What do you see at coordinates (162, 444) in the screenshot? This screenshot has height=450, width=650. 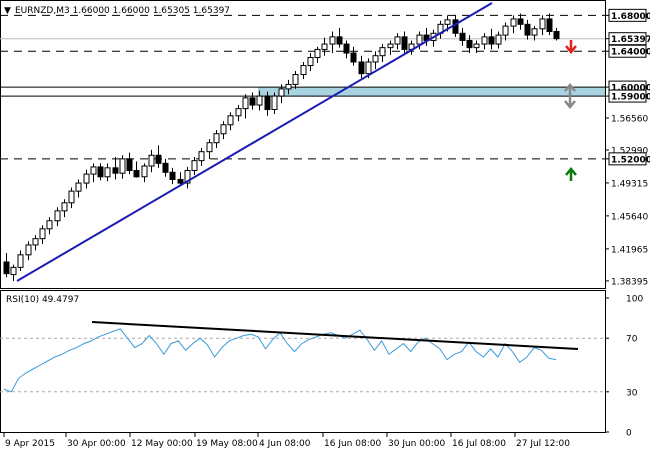 I see `time-tick-label: 12 May 00:00` at bounding box center [162, 444].